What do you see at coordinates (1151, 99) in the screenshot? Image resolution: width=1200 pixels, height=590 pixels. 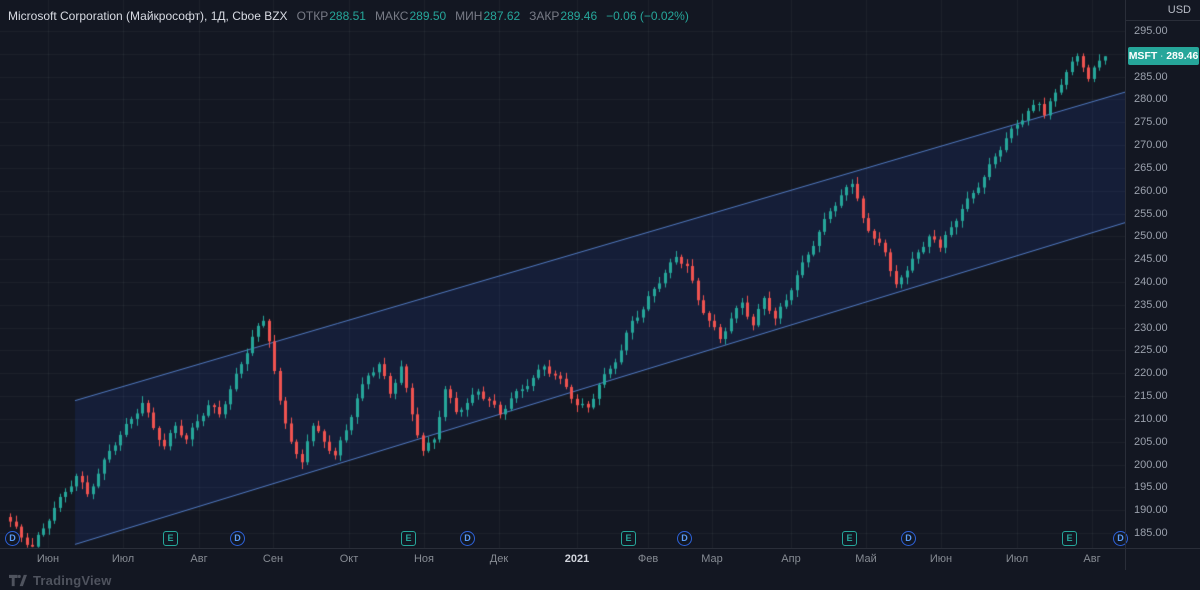 I see `price-tick-label: 280.00` at bounding box center [1151, 99].